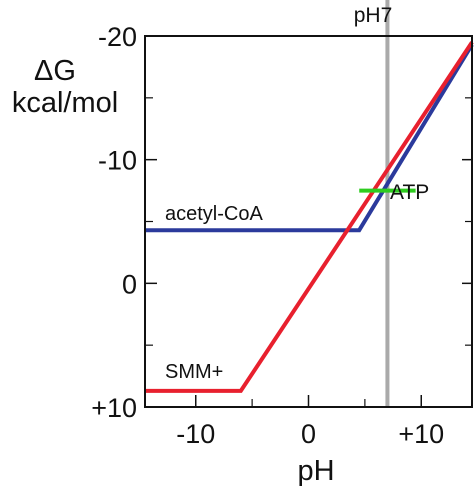 Image resolution: width=474 pixels, height=493 pixels. What do you see at coordinates (194, 372) in the screenshot?
I see `series-label-smm: SMM+` at bounding box center [194, 372].